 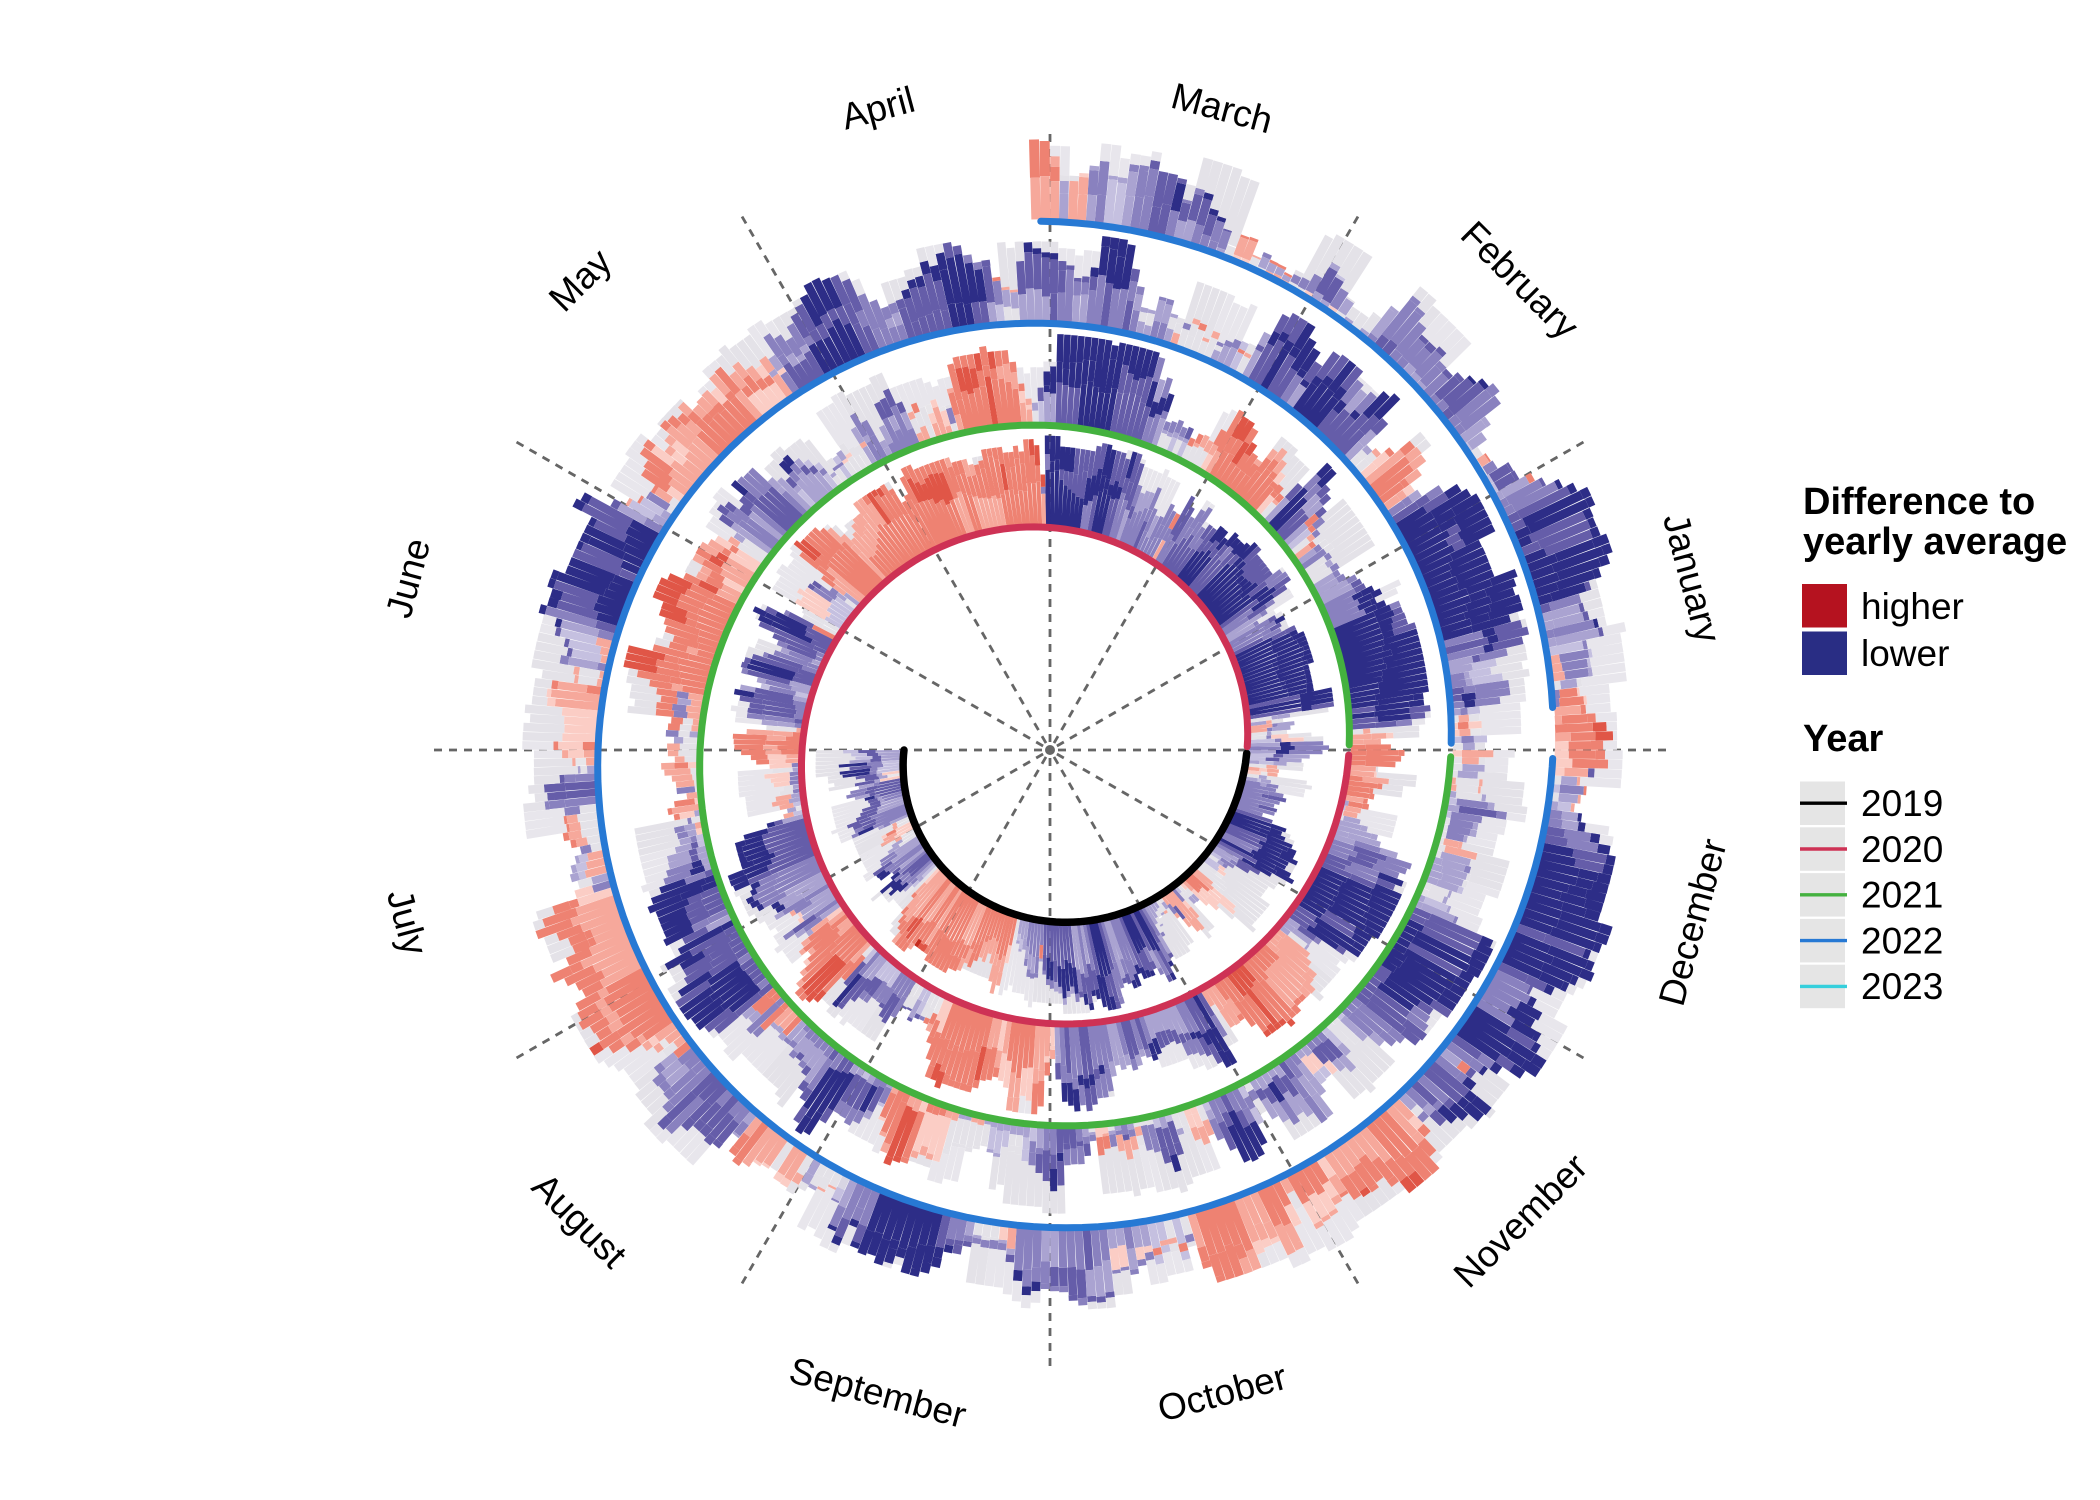 I want to click on svg-text: 2022, so click(x=1902, y=940).